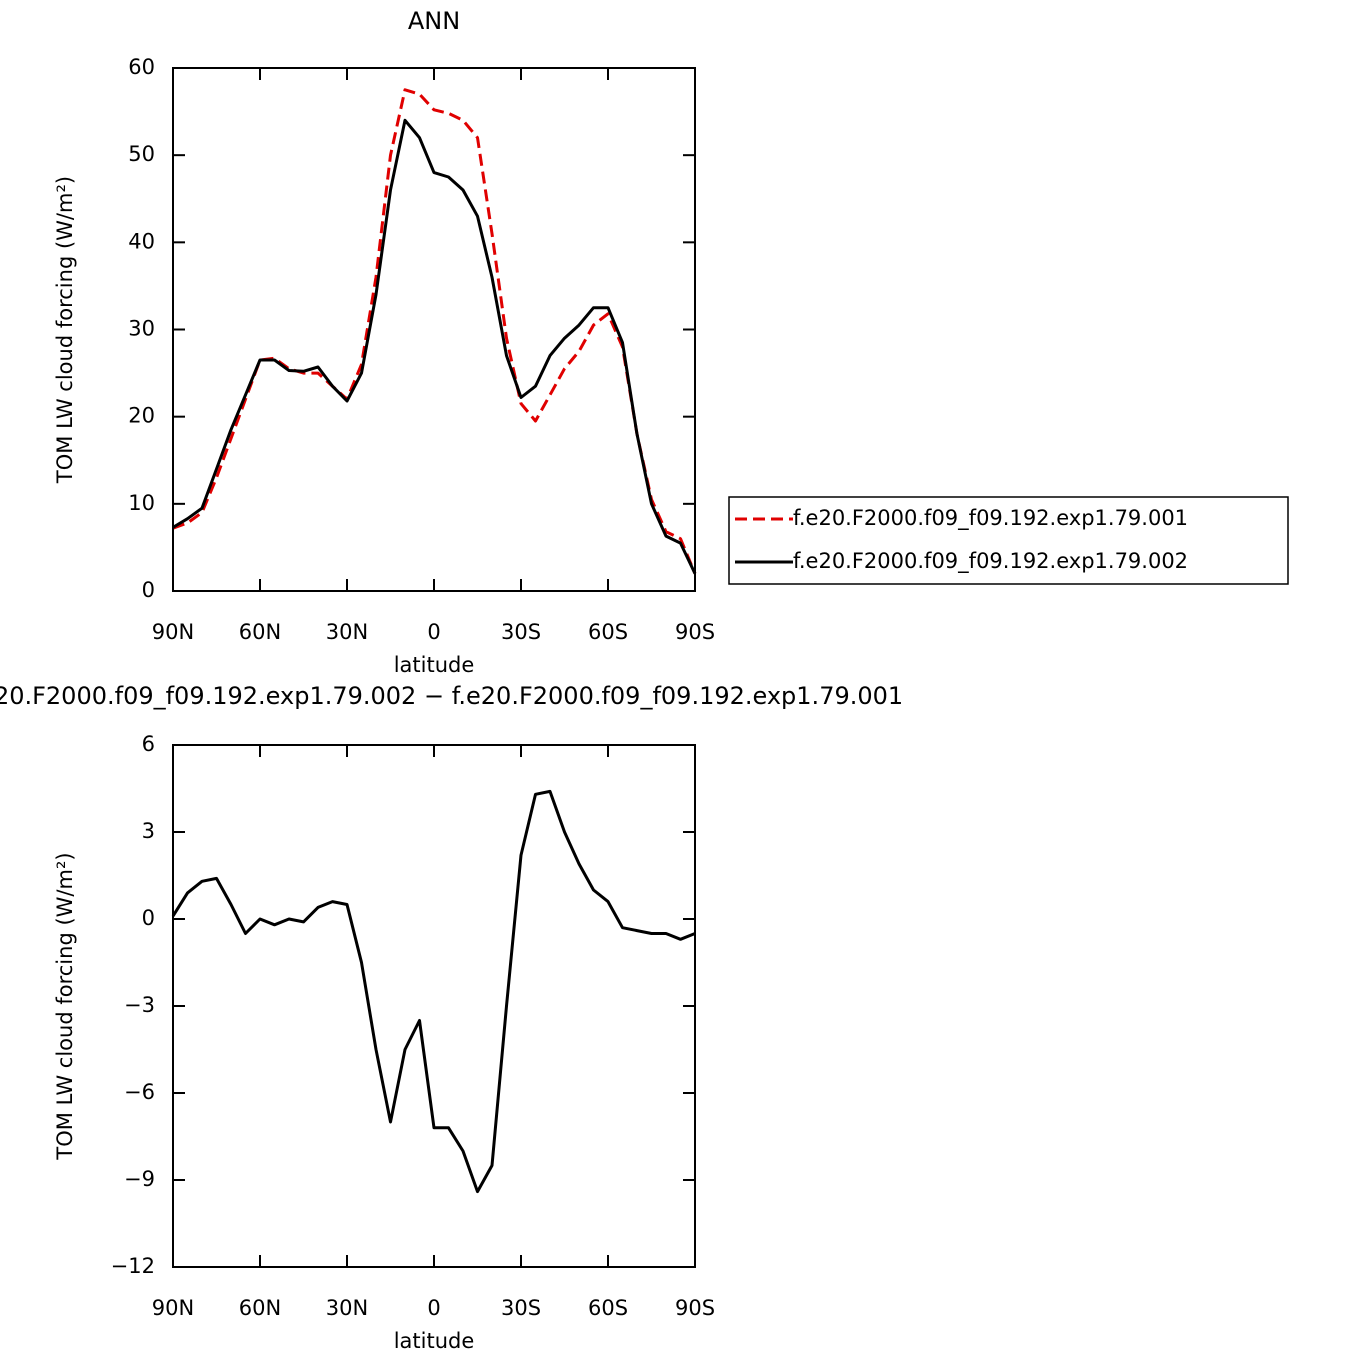 The image size is (1363, 1363). What do you see at coordinates (434, 21) in the screenshot?
I see `chart-title: ANN` at bounding box center [434, 21].